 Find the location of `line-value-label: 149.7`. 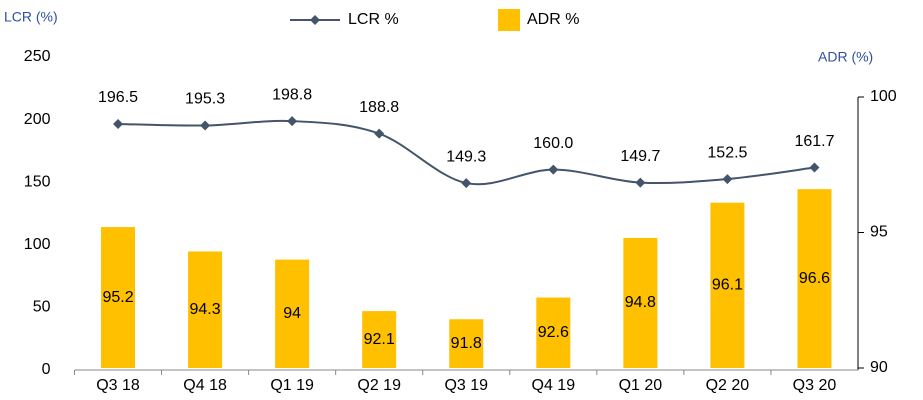

line-value-label: 149.7 is located at coordinates (640, 156).